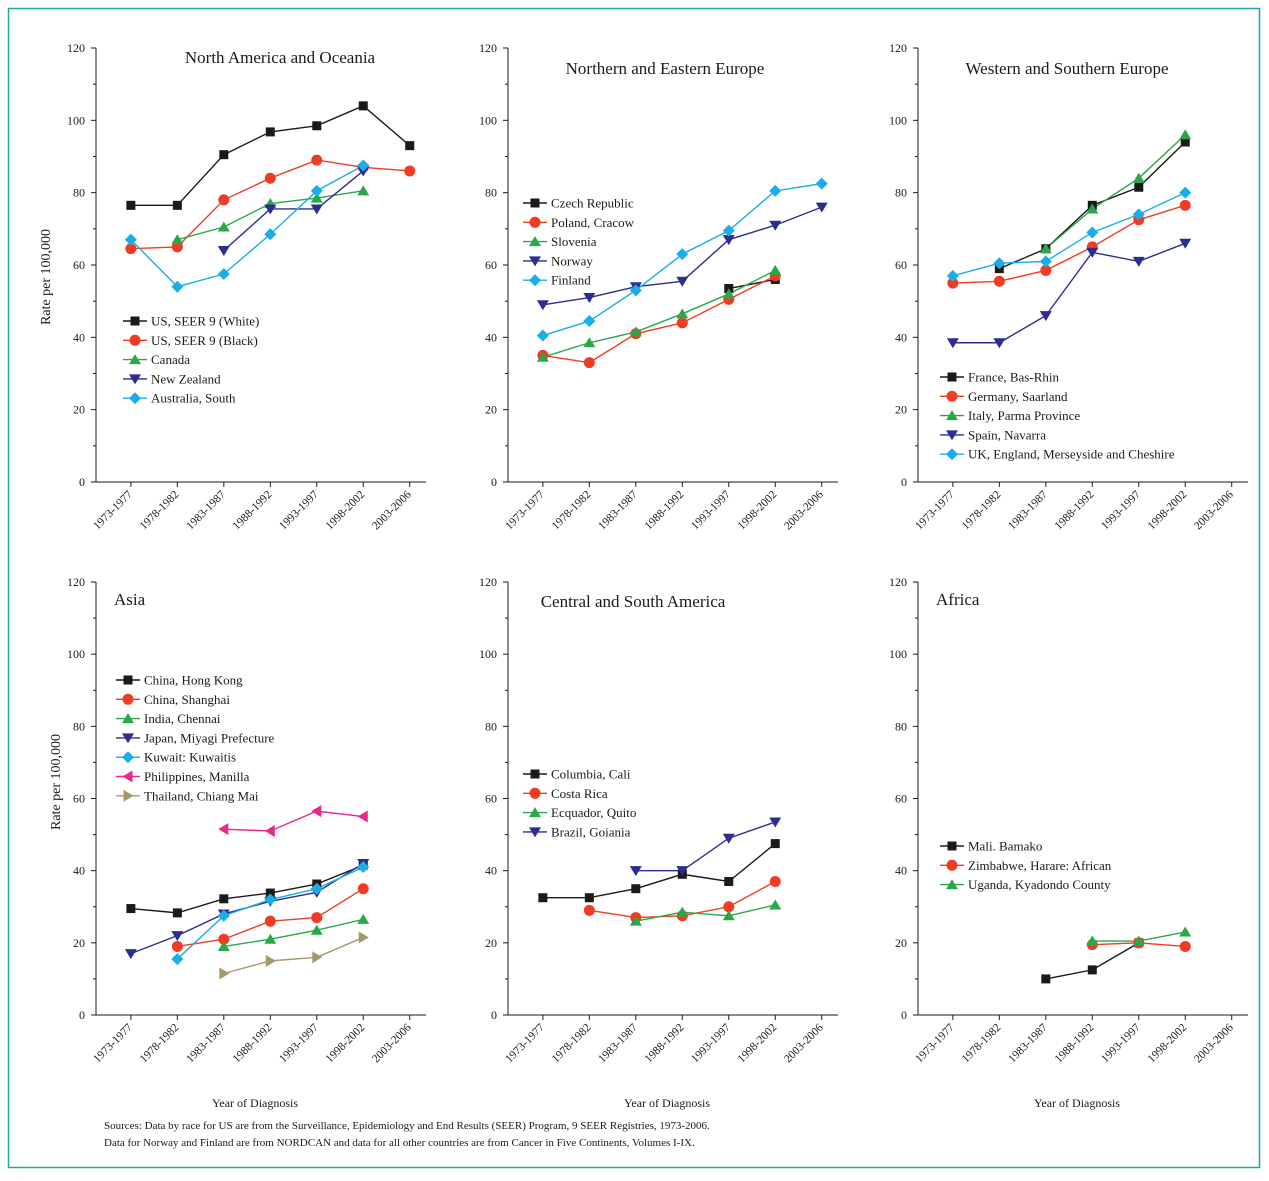 This screenshot has height=1181, width=1269. Describe the element at coordinates (904, 1015) in the screenshot. I see `y-tick-label: 0` at that location.